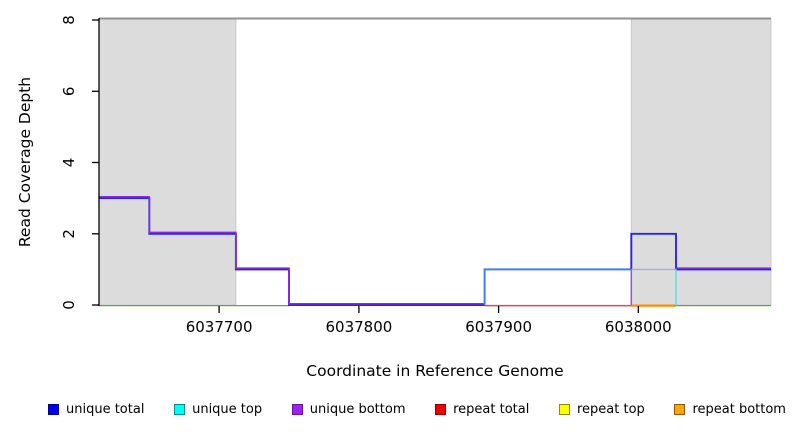 The image size is (792, 432). I want to click on y-tick-label: 4, so click(69, 163).